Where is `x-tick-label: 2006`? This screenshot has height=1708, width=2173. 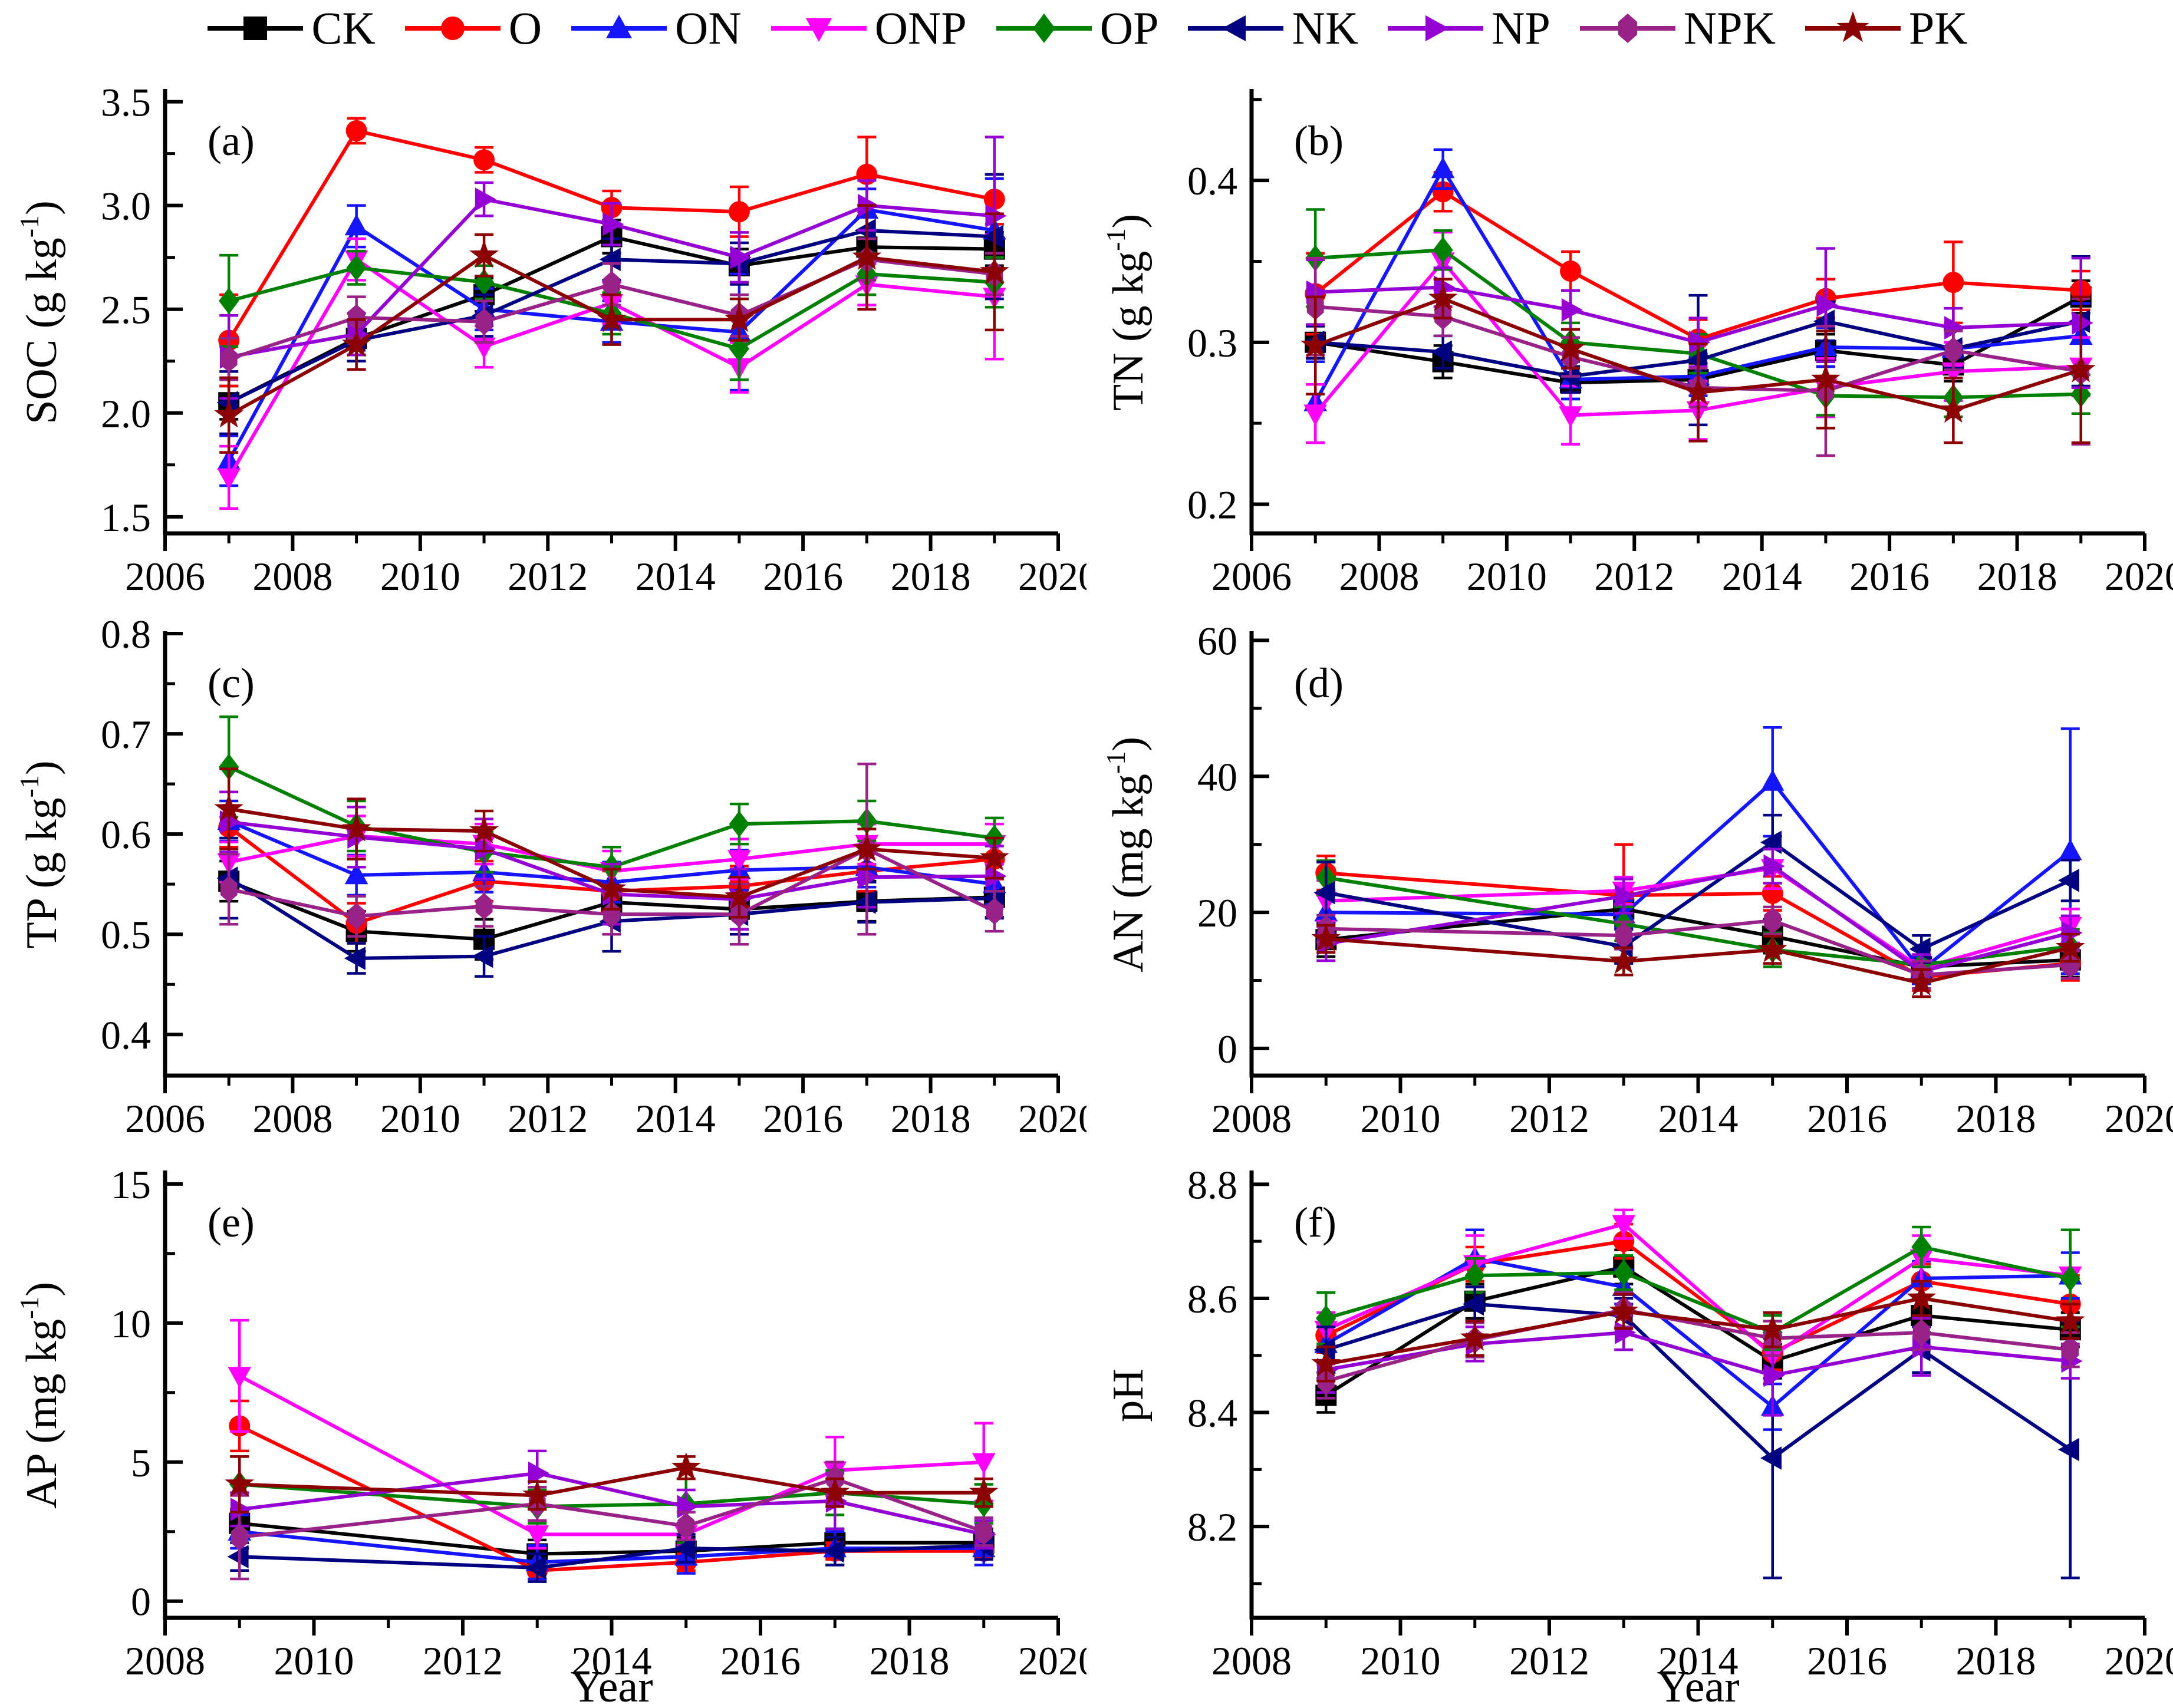
x-tick-label: 2006 is located at coordinates (165, 1118).